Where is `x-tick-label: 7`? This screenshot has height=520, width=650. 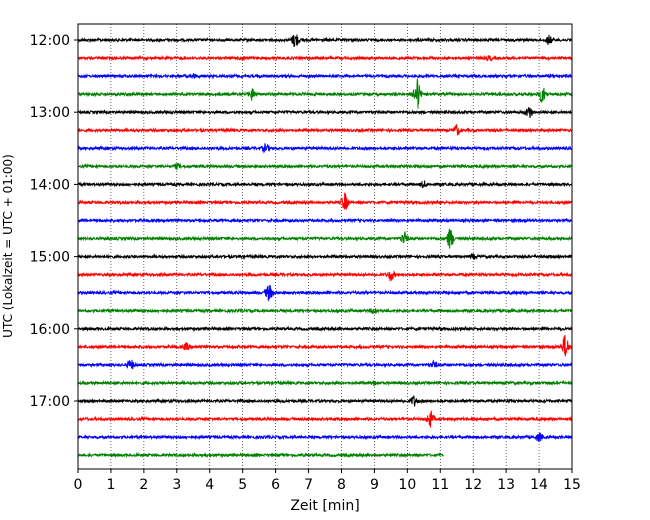 x-tick-label: 7 is located at coordinates (308, 485).